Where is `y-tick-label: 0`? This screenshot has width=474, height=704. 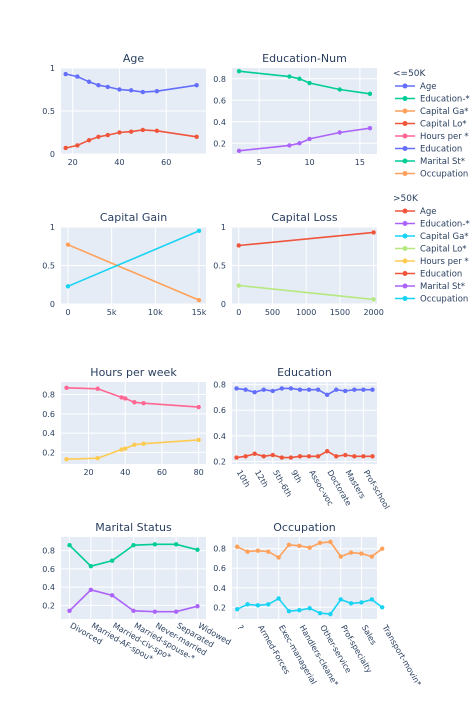
y-tick-label: 0 is located at coordinates (223, 304).